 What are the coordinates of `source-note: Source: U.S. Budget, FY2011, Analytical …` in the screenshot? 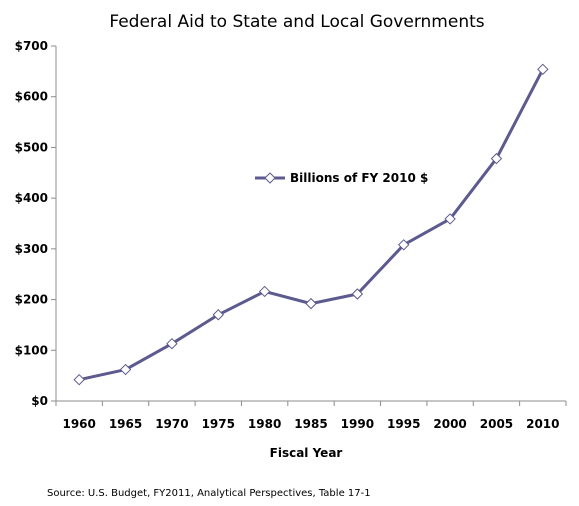 It's located at (209, 493).